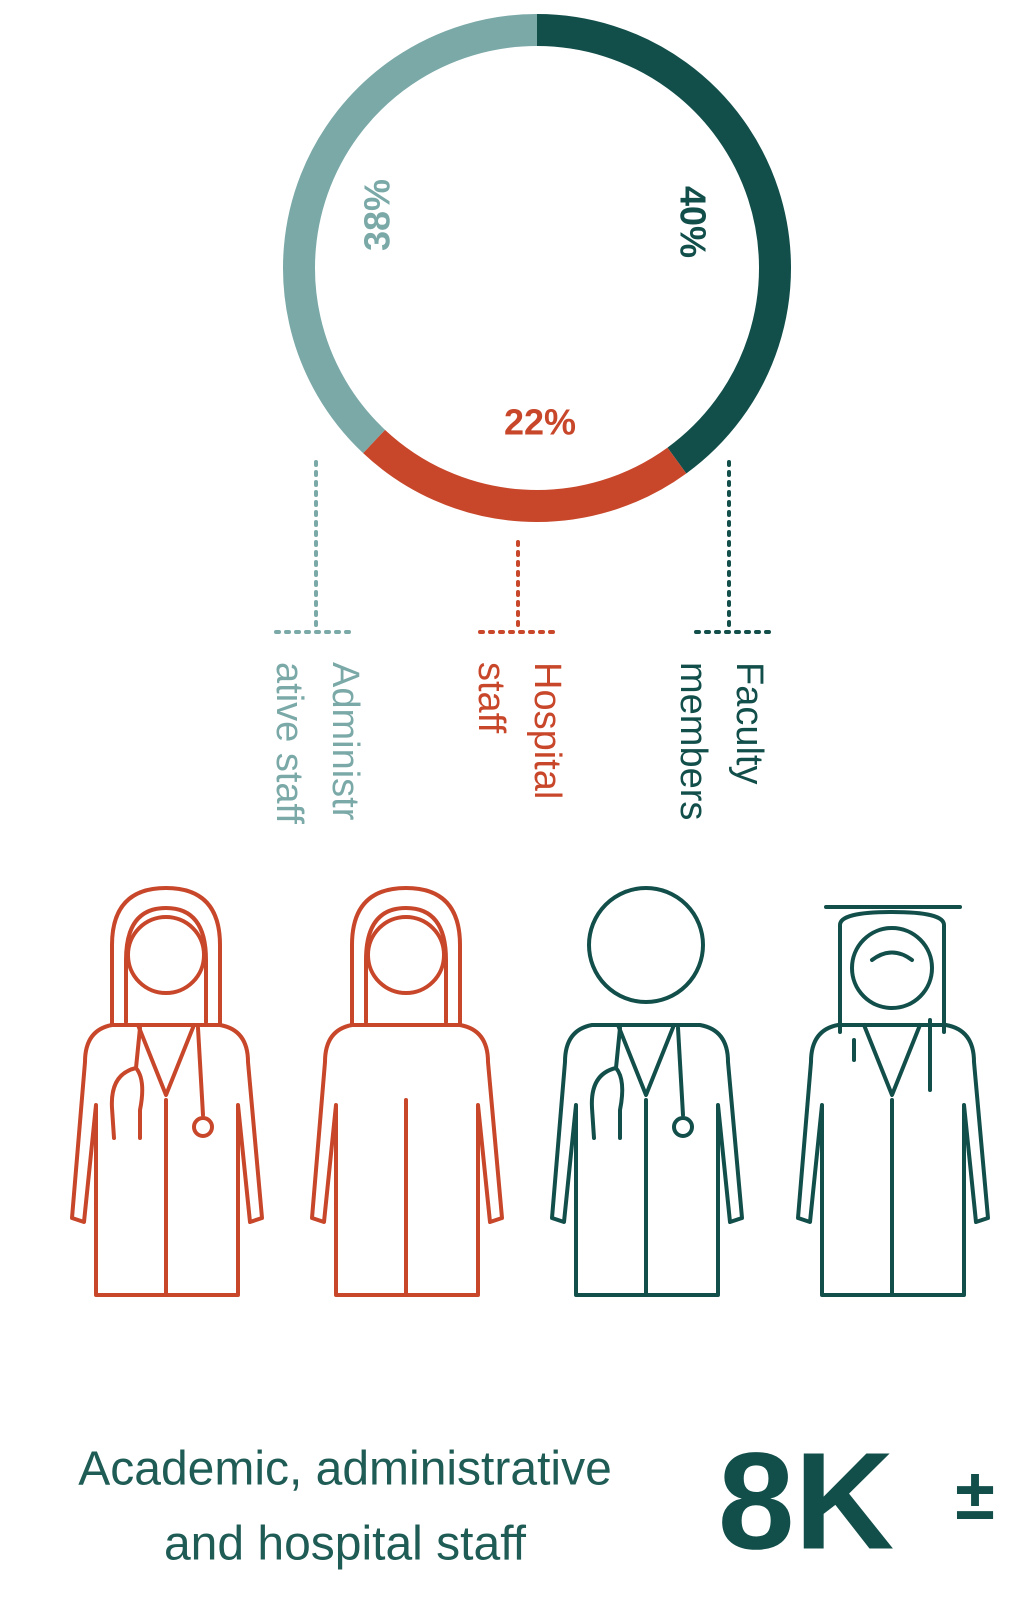 This screenshot has height=1605, width=1026. What do you see at coordinates (407, 1091) in the screenshot?
I see `staff-figure` at bounding box center [407, 1091].